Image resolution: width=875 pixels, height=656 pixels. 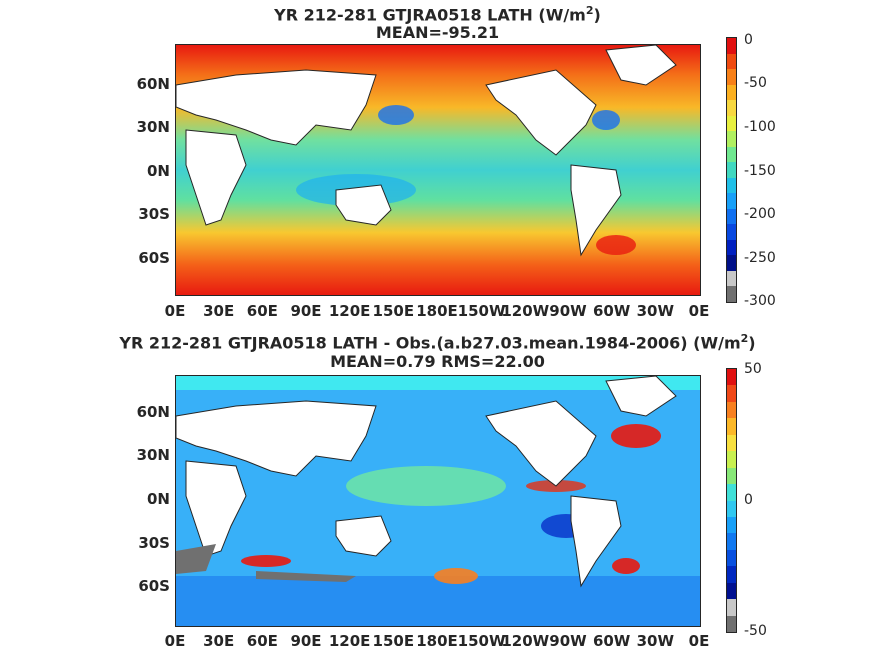 What do you see at coordinates (276, 438) in the screenshot?
I see `panel2-eurasia` at bounding box center [276, 438].